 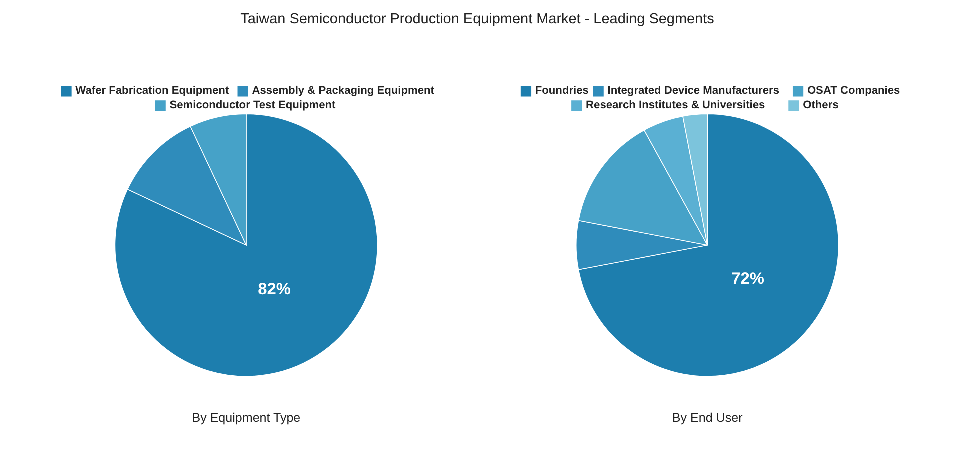 What do you see at coordinates (275, 289) in the screenshot?
I see `data-label: 82%` at bounding box center [275, 289].